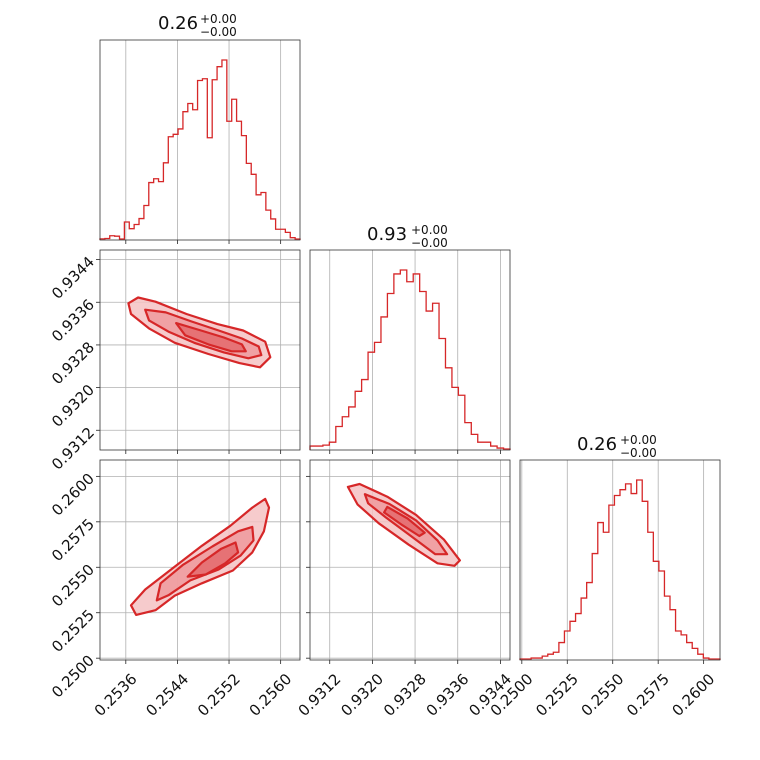 This screenshot has height=760, width=760. Describe the element at coordinates (73, 676) in the screenshot. I see `y-tick-label: 0.2500` at that location.